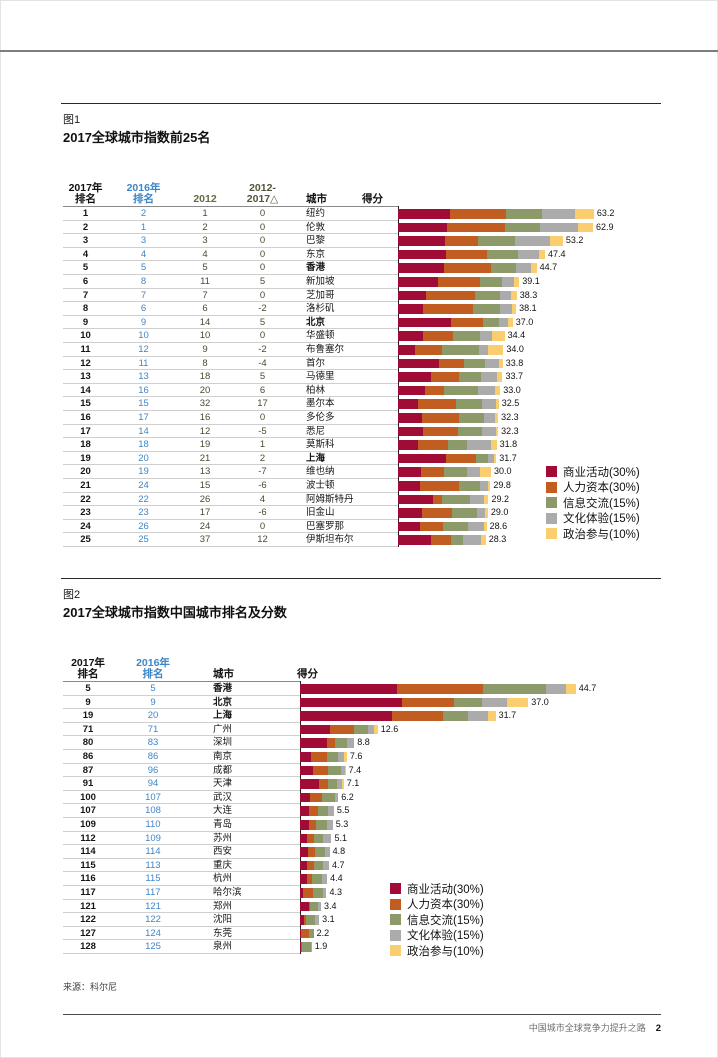 This screenshot has height=1058, width=718. What do you see at coordinates (508, 444) in the screenshot?
I see `bar-value-label: 31.8` at bounding box center [508, 444].